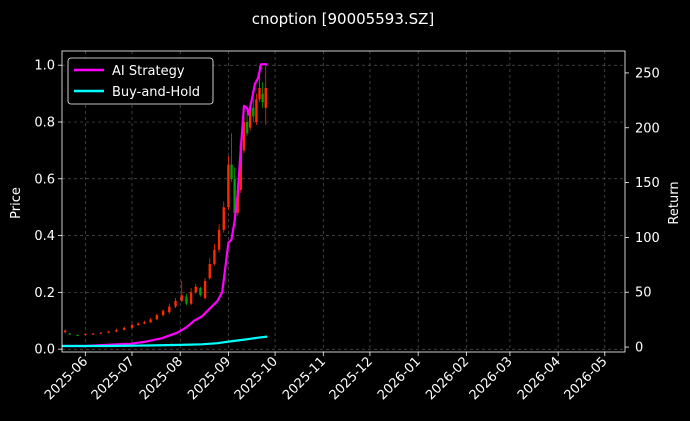 The height and width of the screenshot is (421, 690). I want to click on chart-title: cnoption [90005593.SZ], so click(343, 19).